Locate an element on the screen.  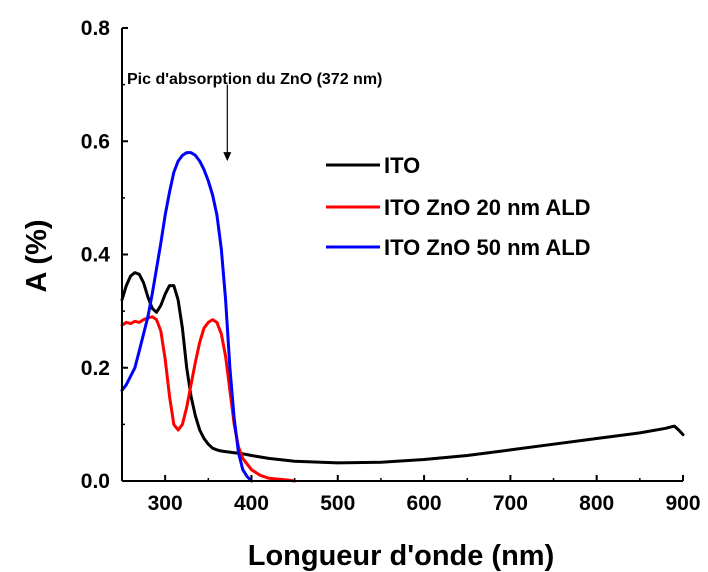
y-tick-label: 0.8 is located at coordinates (96, 28).